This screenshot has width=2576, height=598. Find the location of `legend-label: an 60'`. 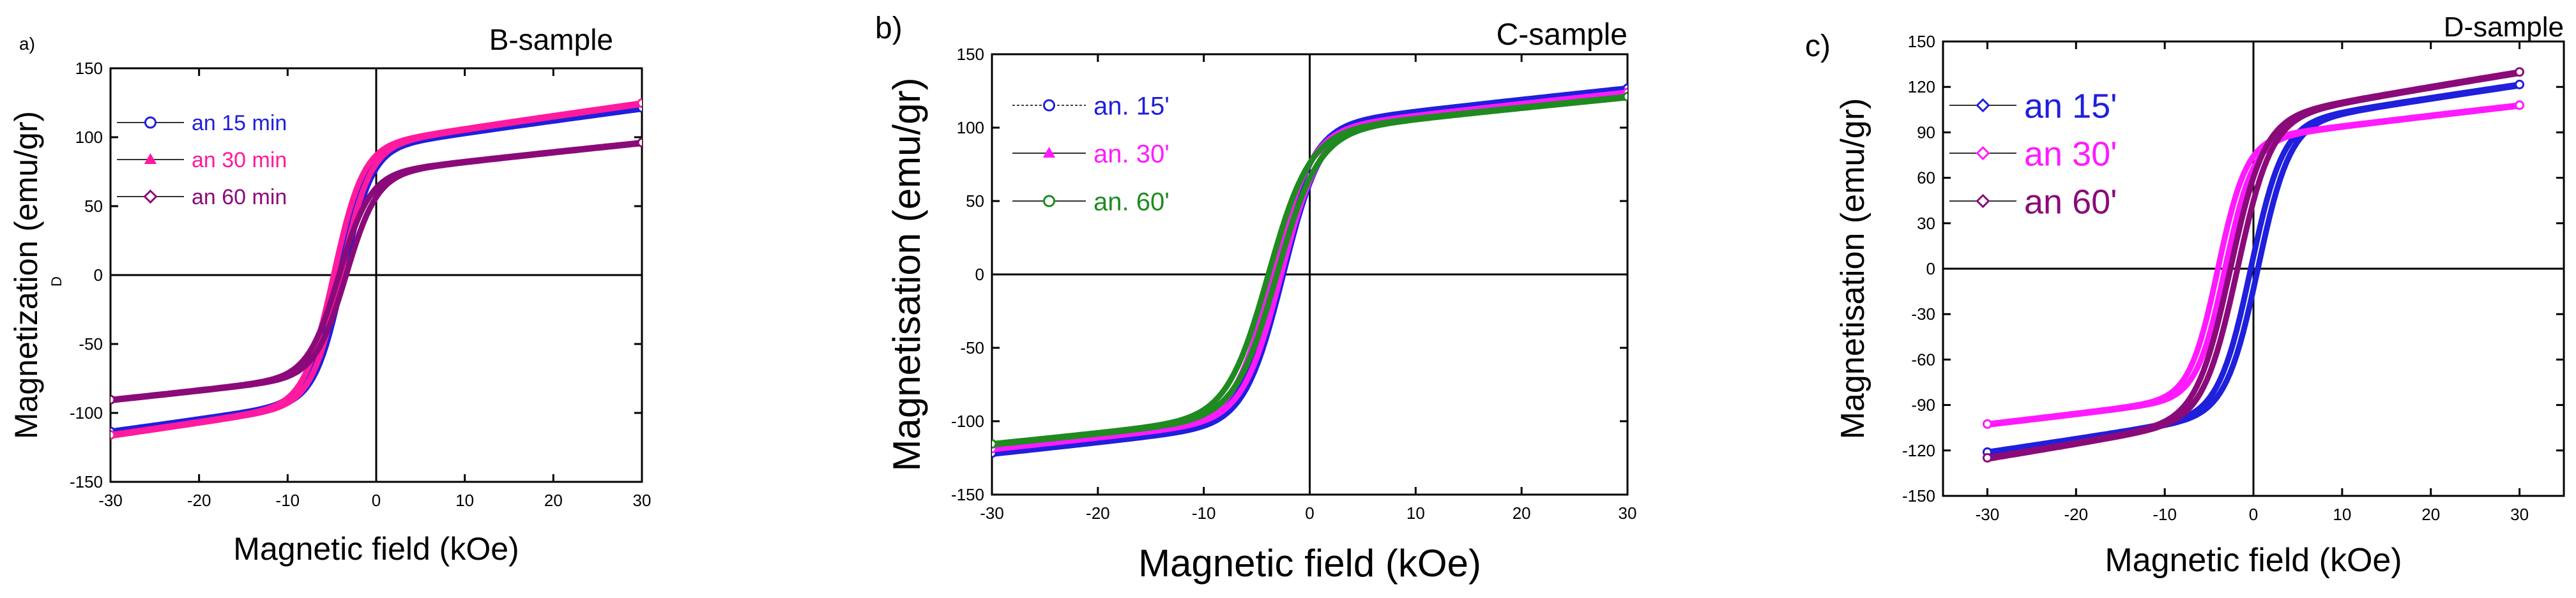

legend-label: an 60' is located at coordinates (2070, 202).